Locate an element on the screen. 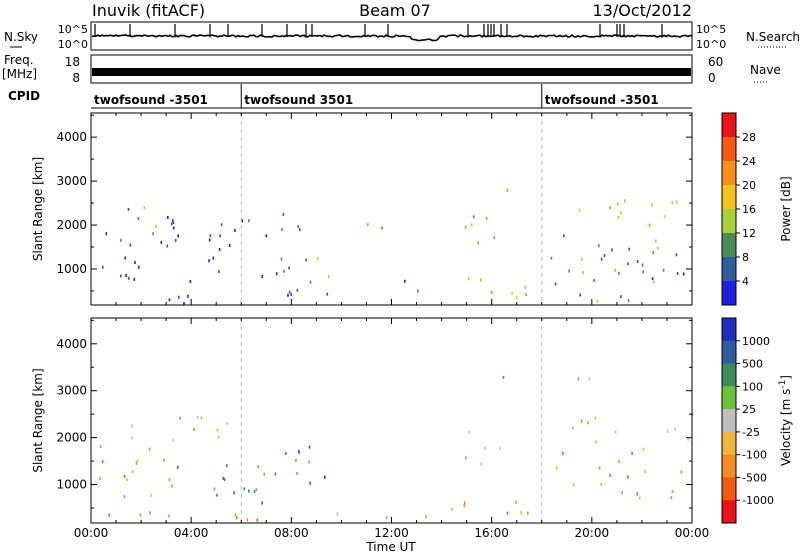  colorbar-tick-label: 24 is located at coordinates (749, 161).